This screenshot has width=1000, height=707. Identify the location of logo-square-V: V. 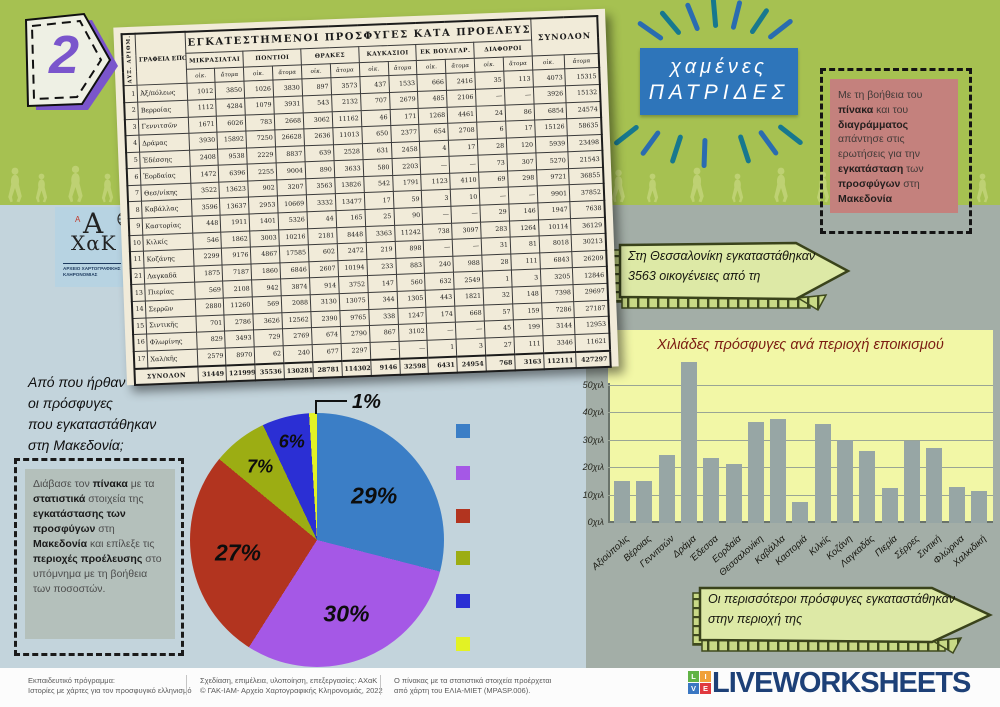
(693, 688).